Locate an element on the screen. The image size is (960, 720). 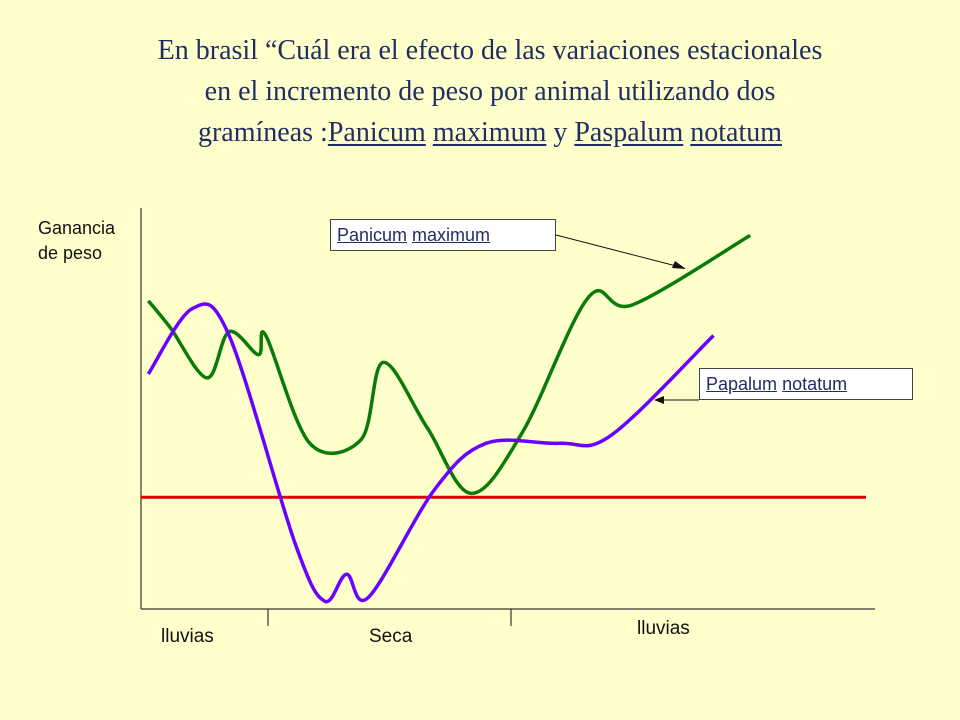
legend-callout-papalum: Papalum notatum is located at coordinates (806, 384).